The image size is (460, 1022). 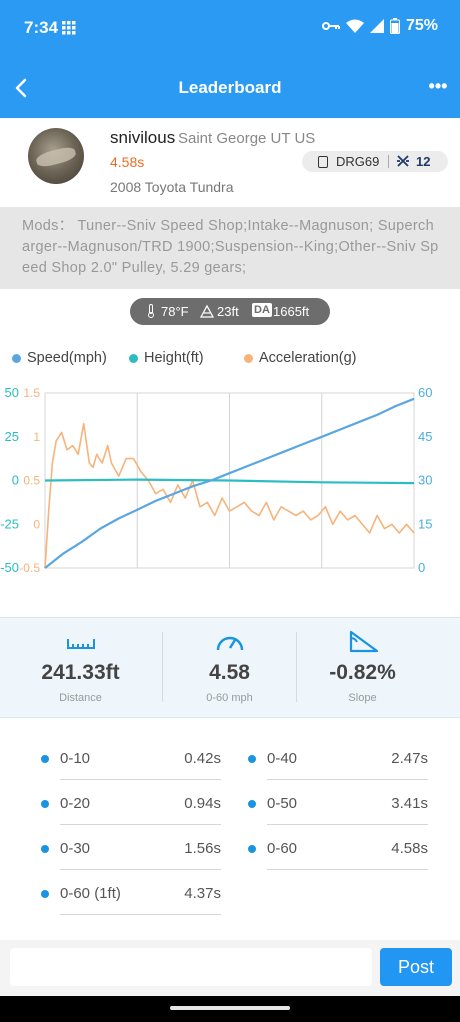 I want to click on split-row: 0-50 3.41s, so click(x=338, y=807).